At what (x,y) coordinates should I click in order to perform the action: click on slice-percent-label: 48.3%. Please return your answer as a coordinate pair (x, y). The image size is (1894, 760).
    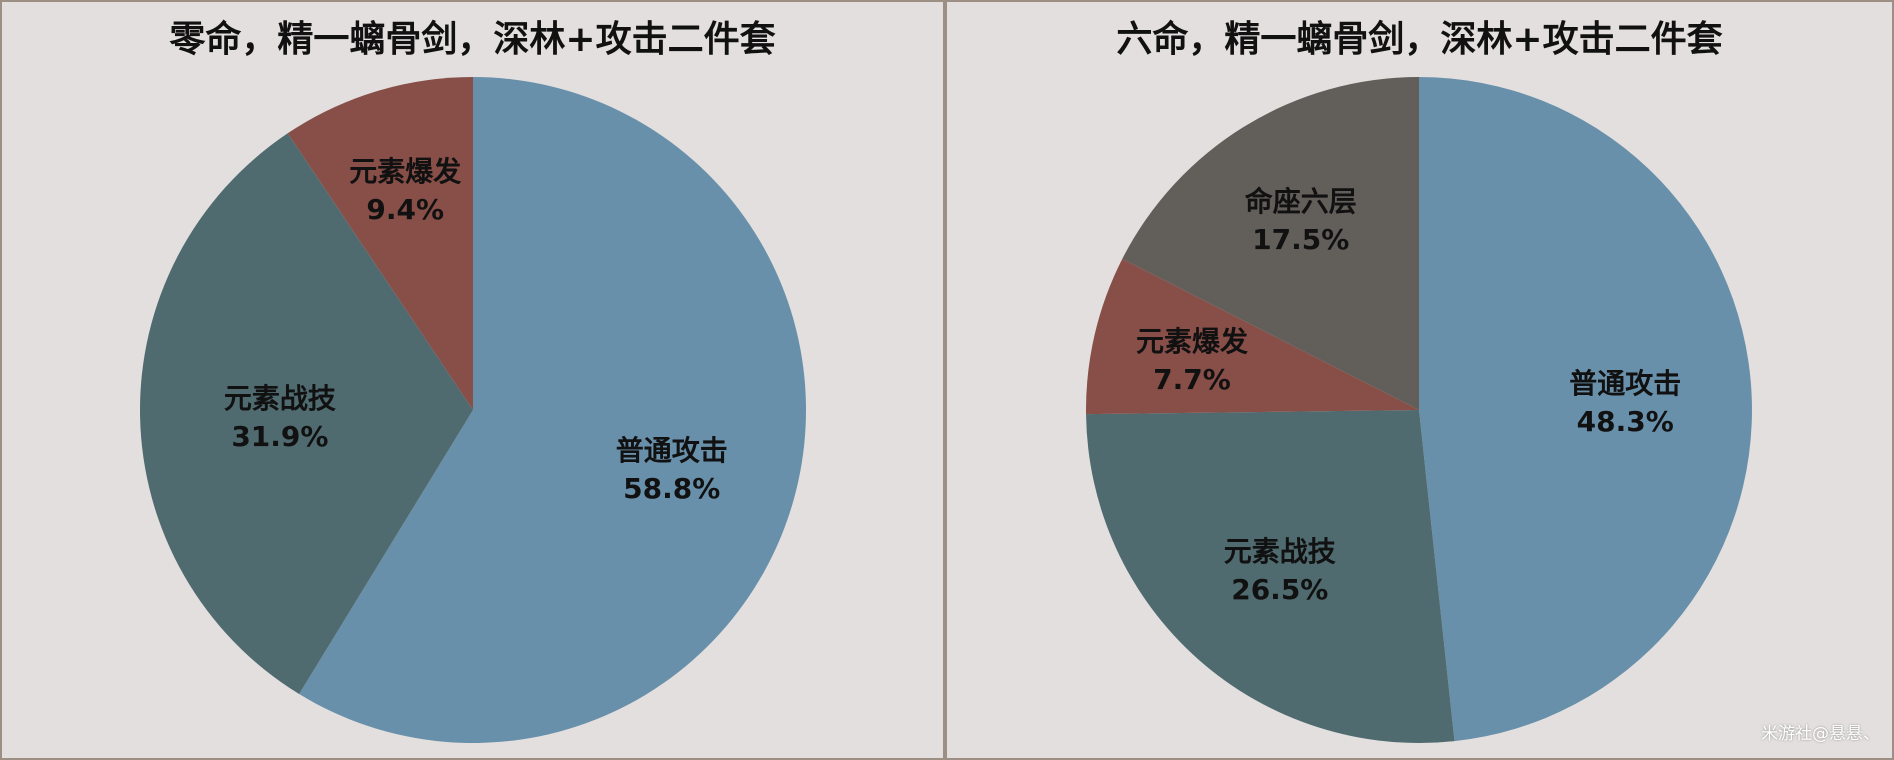
    Looking at the image, I should click on (1625, 421).